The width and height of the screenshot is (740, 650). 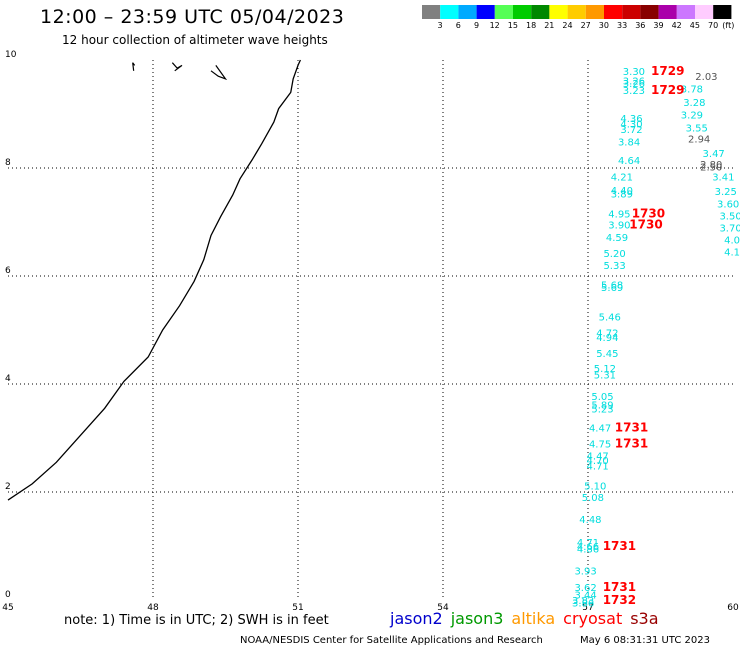 I want to click on swh-value: 4.64, so click(x=629, y=161).